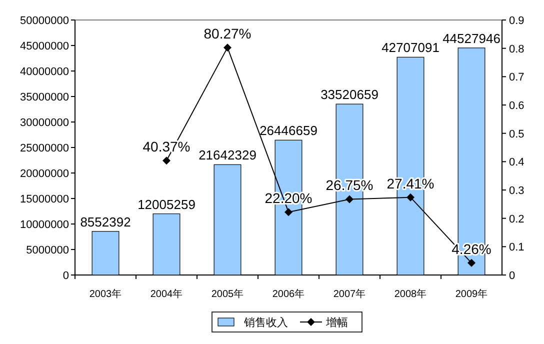 Image resolution: width=544 pixels, height=344 pixels. What do you see at coordinates (44, 72) in the screenshot?
I see `y-tick-label: 40000000` at bounding box center [44, 72].